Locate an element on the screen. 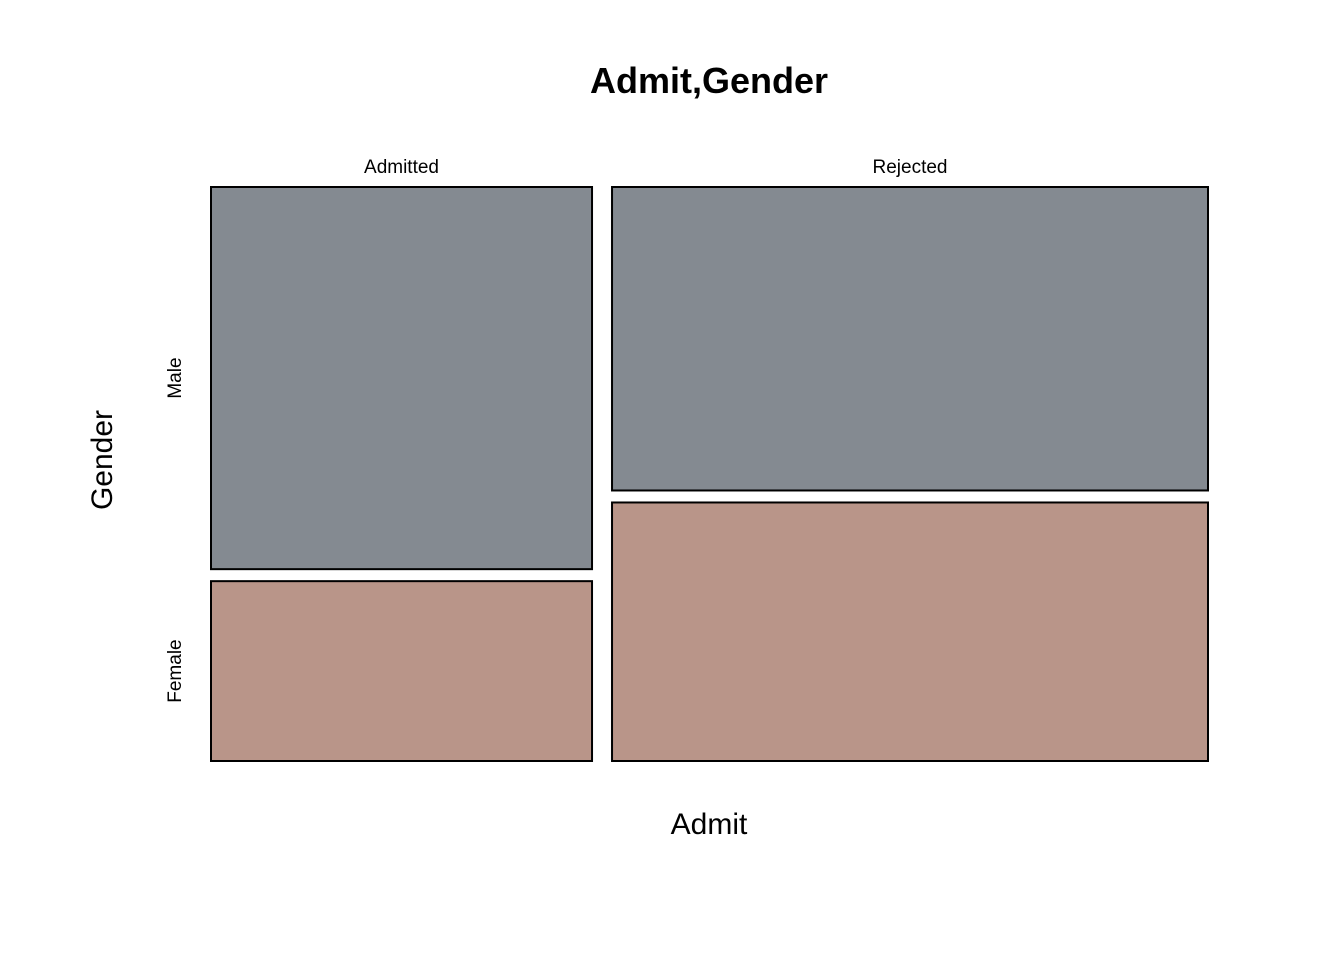  x-axis-label: Admit is located at coordinates (709, 824).